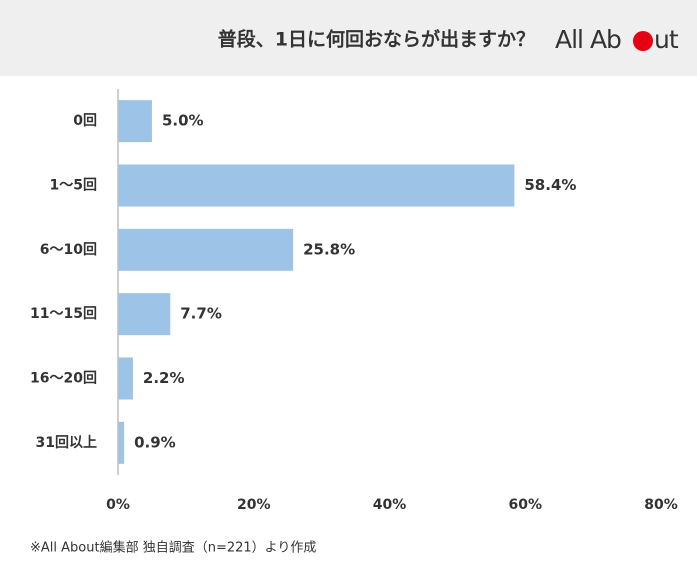 The width and height of the screenshot is (697, 578). I want to click on logo-right: ut, so click(666, 39).